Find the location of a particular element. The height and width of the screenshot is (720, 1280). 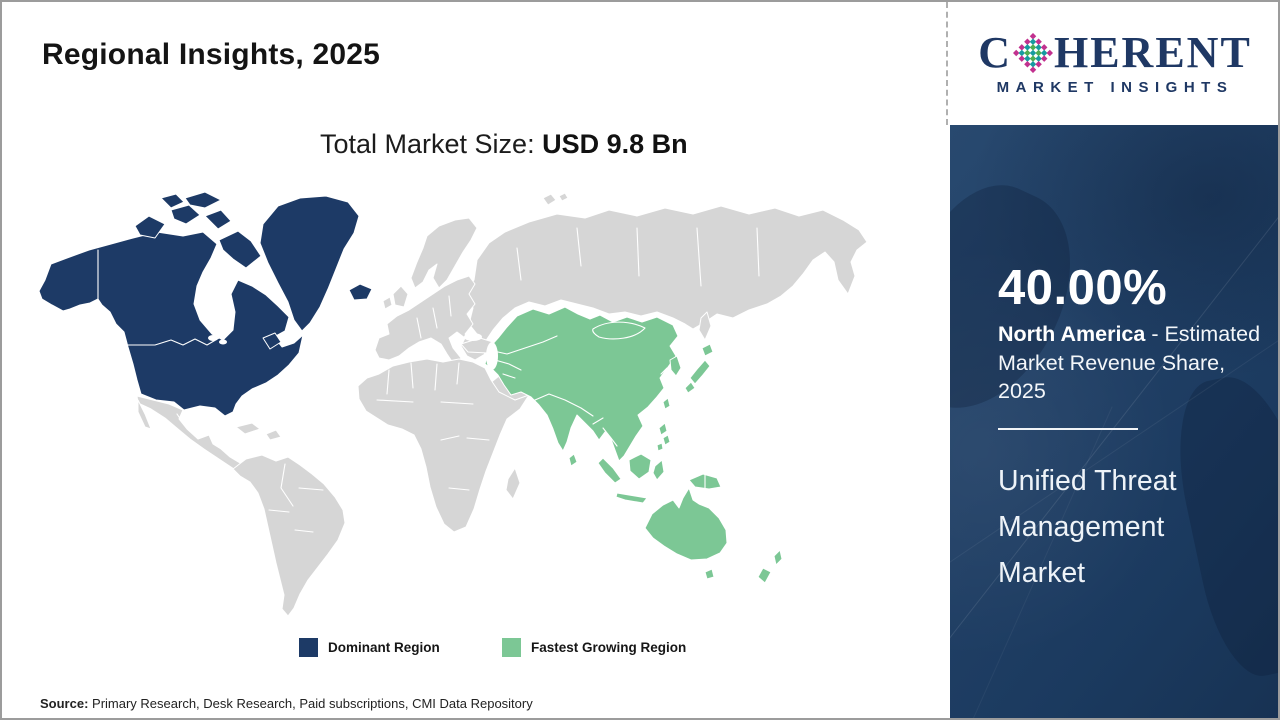

company-logo: C HERENT MARKET INSIGHTS is located at coordinates (1114, 63).